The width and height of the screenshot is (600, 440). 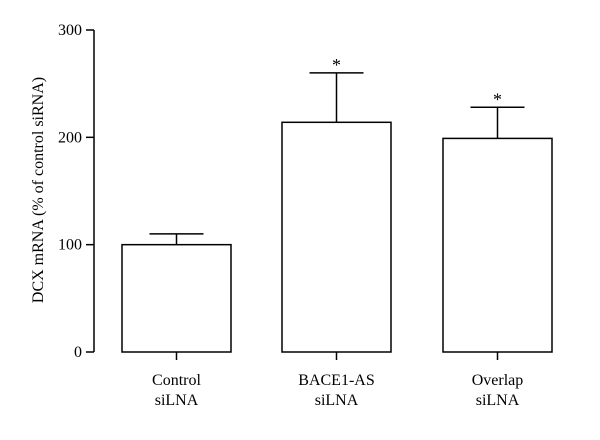 What do you see at coordinates (70, 137) in the screenshot?
I see `y-tick-label: 200` at bounding box center [70, 137].